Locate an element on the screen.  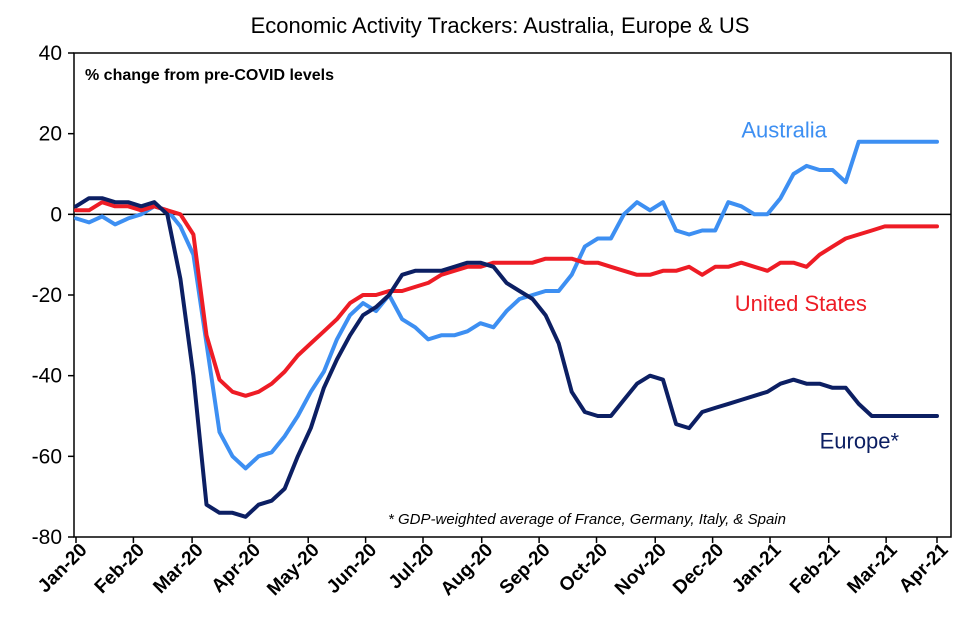
y-tick-label: 40 is located at coordinates (50, 53).